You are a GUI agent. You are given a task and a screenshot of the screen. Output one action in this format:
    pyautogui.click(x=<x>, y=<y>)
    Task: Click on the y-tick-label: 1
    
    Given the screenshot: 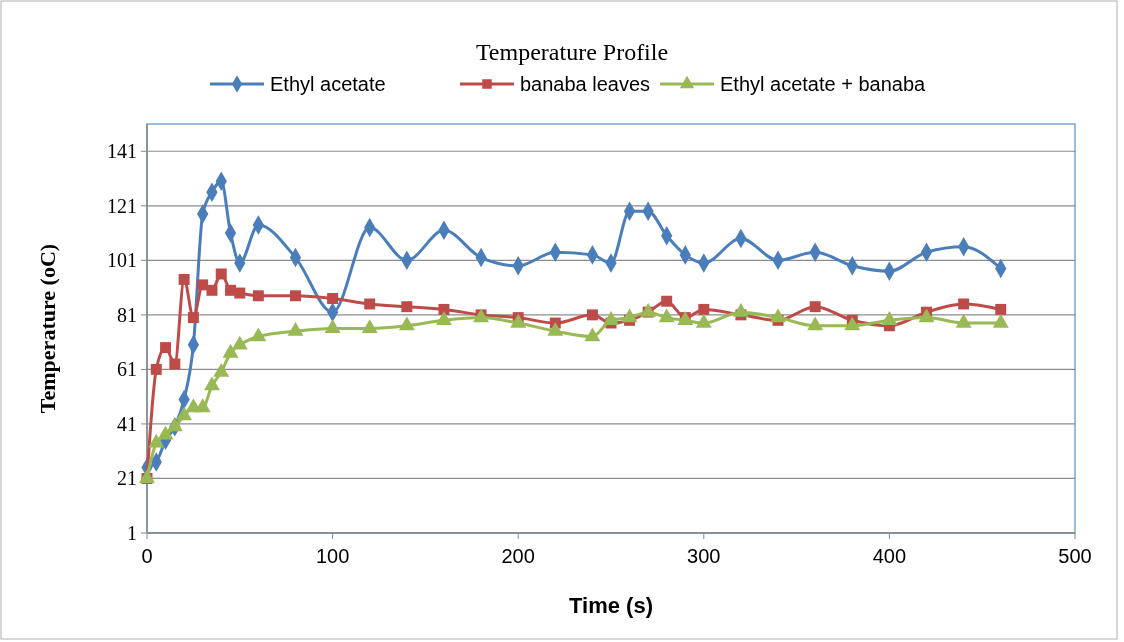 What is the action you would take?
    pyautogui.click(x=132, y=533)
    